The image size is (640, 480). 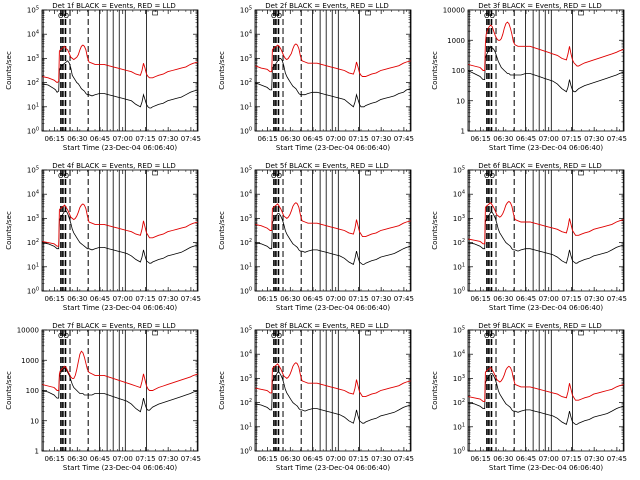 What do you see at coordinates (113, 6) in the screenshot?
I see `panel-title: Det 1f BLACK = Events, RED = LLD` at bounding box center [113, 6].